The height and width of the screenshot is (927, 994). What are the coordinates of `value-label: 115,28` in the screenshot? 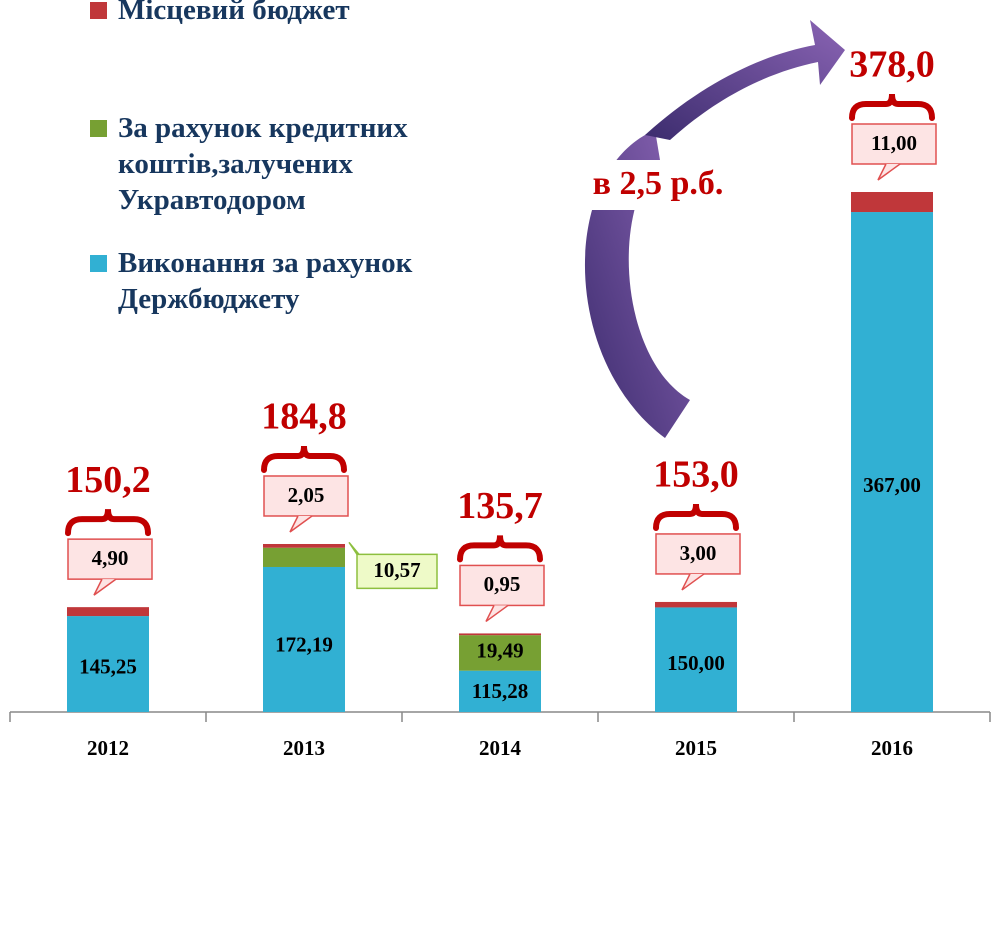 It's located at (500, 691).